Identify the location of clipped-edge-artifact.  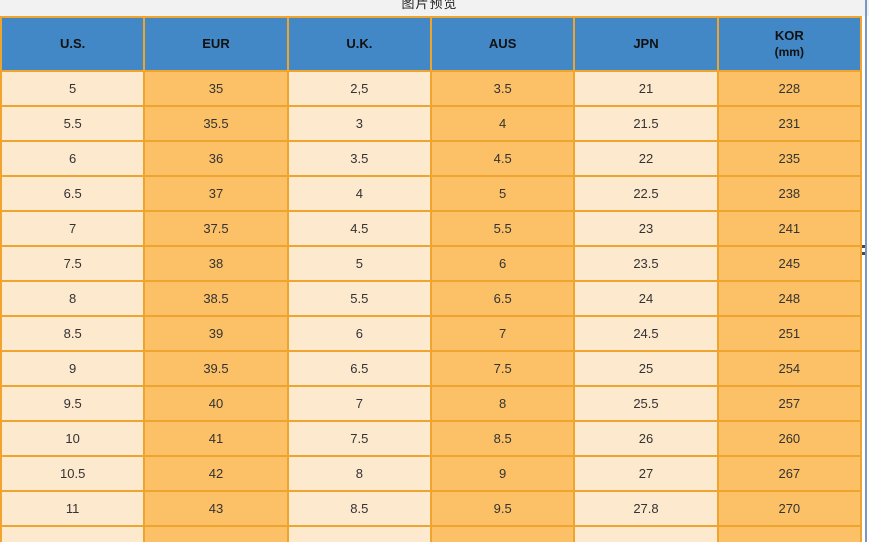
(863, 253).